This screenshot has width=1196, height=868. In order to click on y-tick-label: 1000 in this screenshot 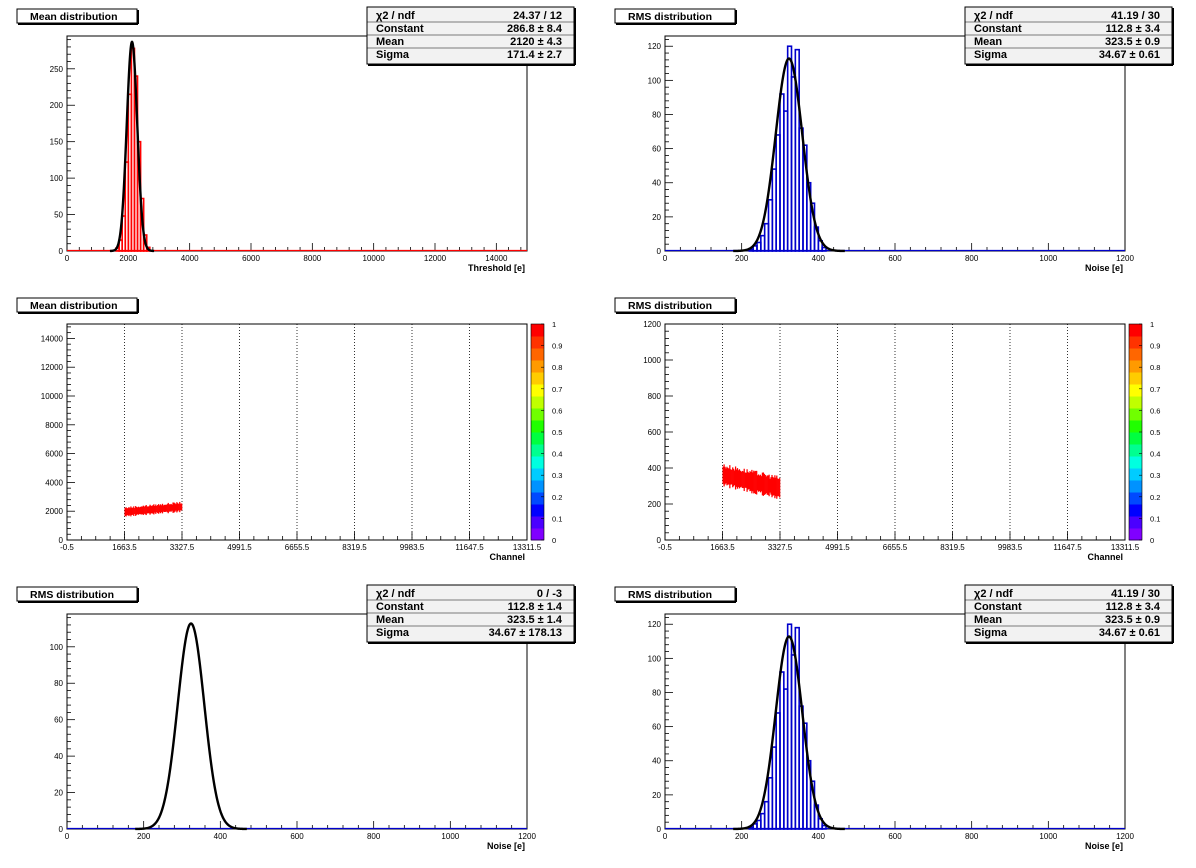, I will do `click(652, 360)`.